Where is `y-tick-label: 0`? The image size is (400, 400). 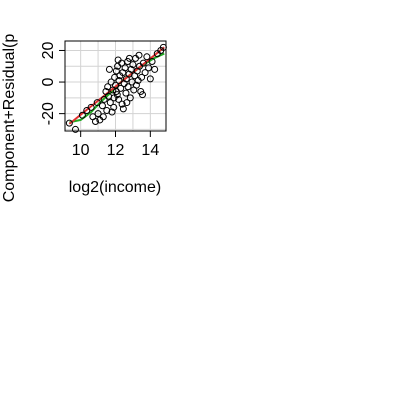
y-tick-label: 0 is located at coordinates (48, 82).